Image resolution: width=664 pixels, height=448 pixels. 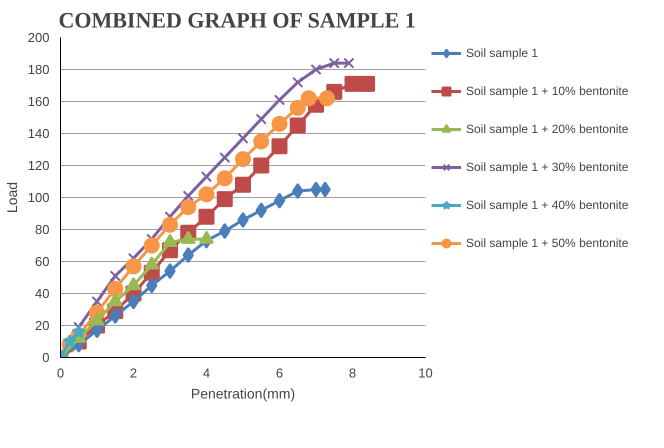 I want to click on legend-label: Soil sample 1 + 50% bentonite, so click(x=547, y=243).